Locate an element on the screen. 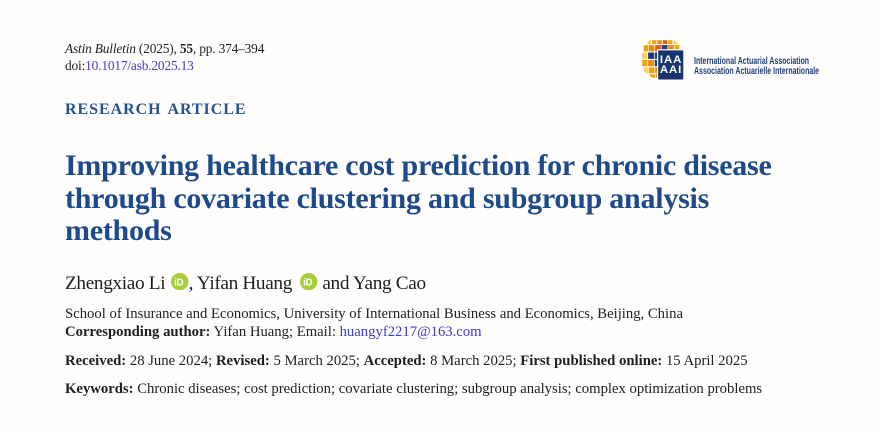 The image size is (880, 432). svg-text: AAI is located at coordinates (671, 70).